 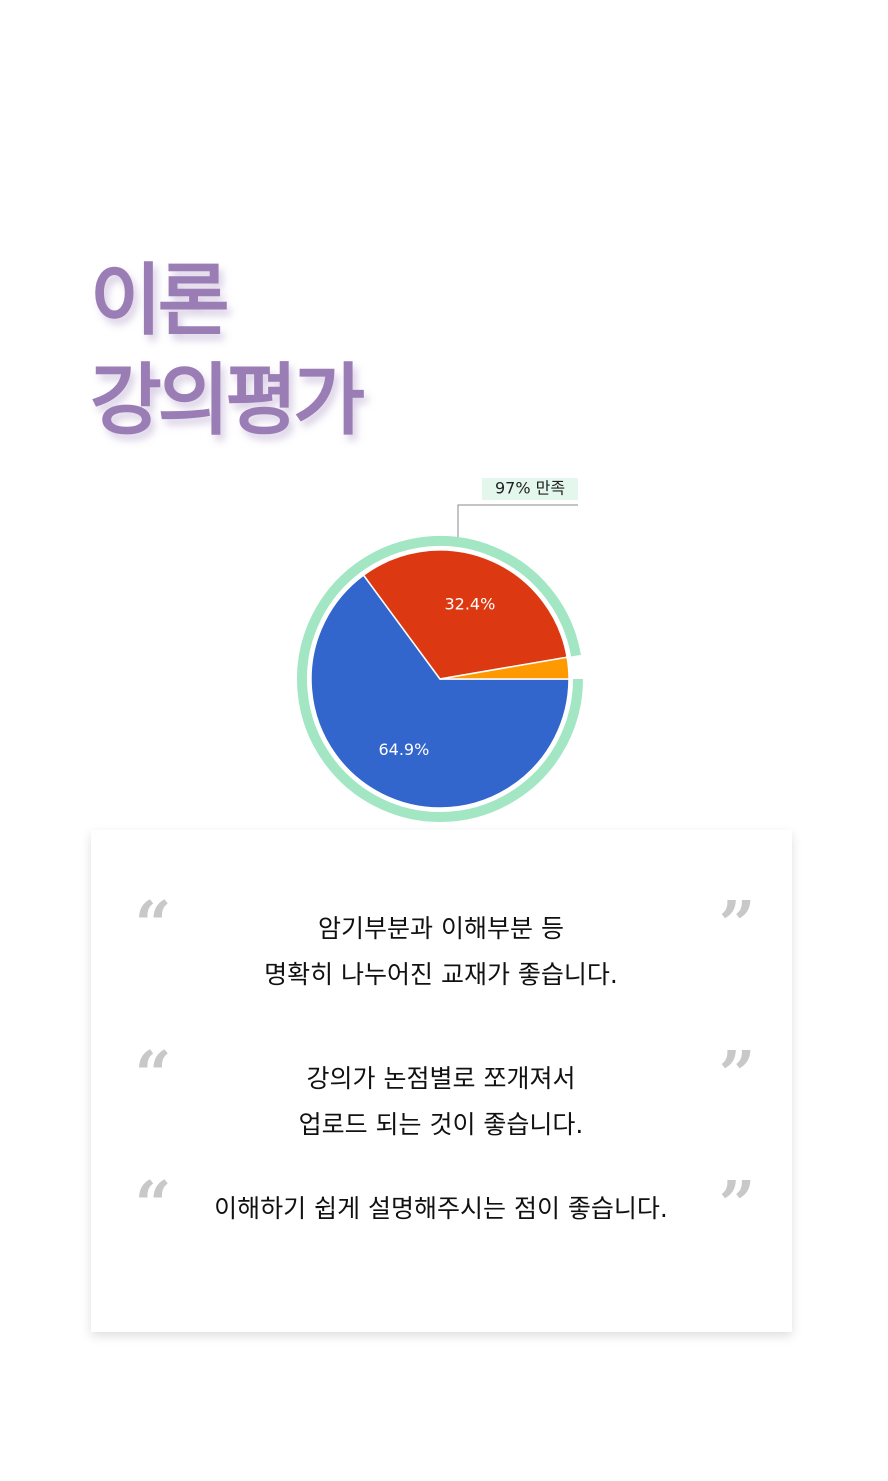 What do you see at coordinates (227, 401) in the screenshot?
I see `title-line: 강의평가` at bounding box center [227, 401].